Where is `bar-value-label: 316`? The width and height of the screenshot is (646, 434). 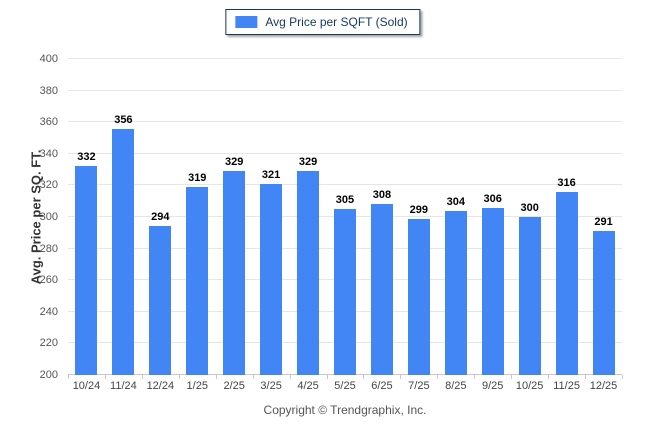 bar-value-label: 316 is located at coordinates (566, 182).